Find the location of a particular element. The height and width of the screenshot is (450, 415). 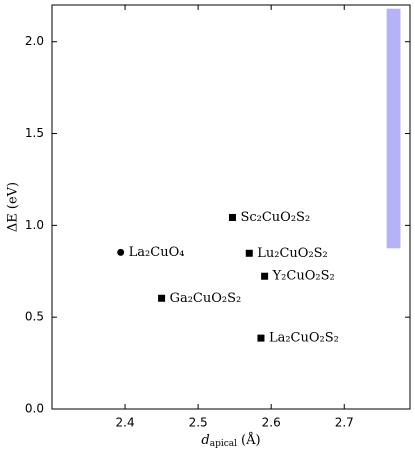

y-axis-label: ΔE (eV) is located at coordinates (13, 207).